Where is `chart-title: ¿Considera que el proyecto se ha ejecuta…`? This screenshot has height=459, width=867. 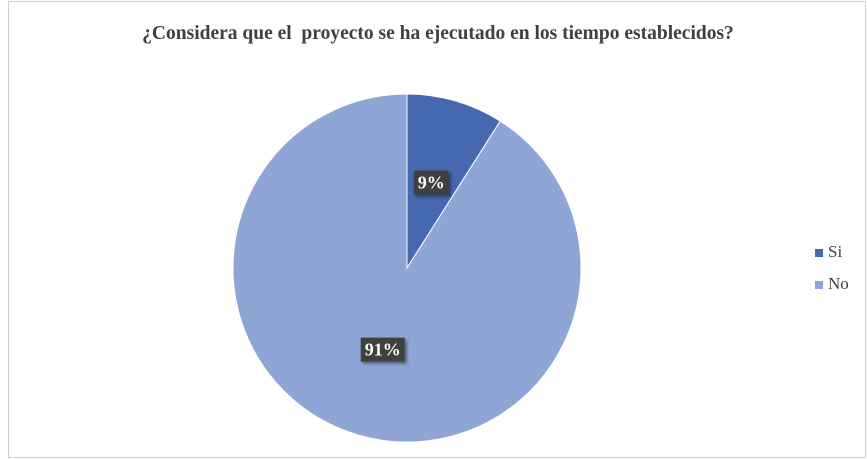 chart-title: ¿Considera que el proyecto se ha ejecuta… is located at coordinates (438, 33).